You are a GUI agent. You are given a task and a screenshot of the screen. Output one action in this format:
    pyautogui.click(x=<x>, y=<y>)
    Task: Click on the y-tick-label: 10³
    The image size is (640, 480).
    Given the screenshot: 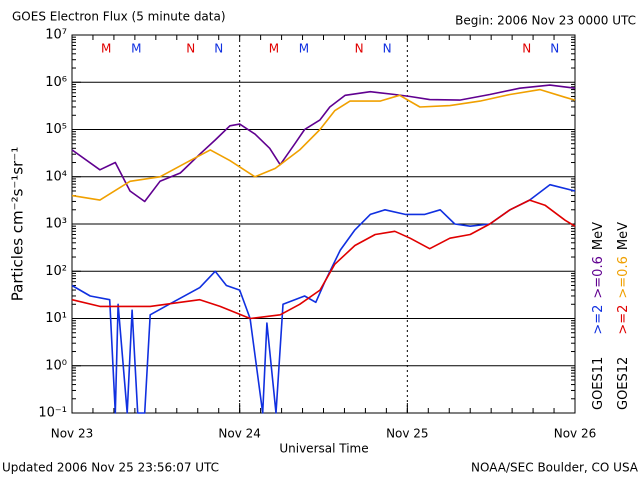 What is the action you would take?
    pyautogui.click(x=56, y=224)
    